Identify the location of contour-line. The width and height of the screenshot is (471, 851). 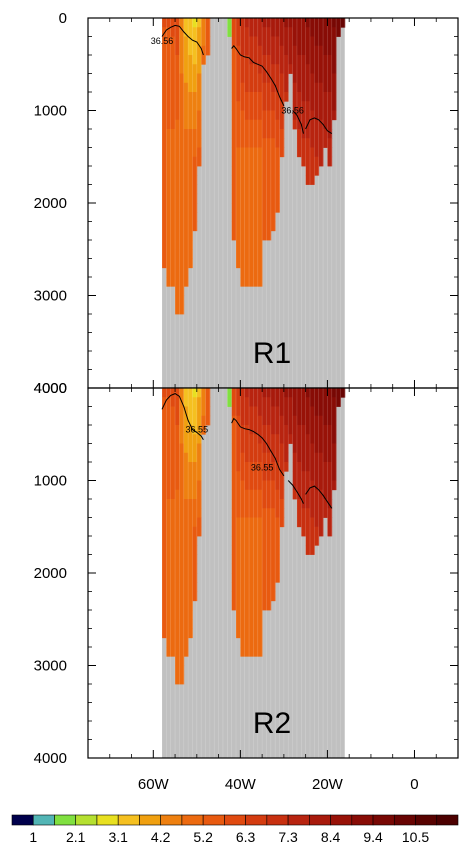
(258, 447).